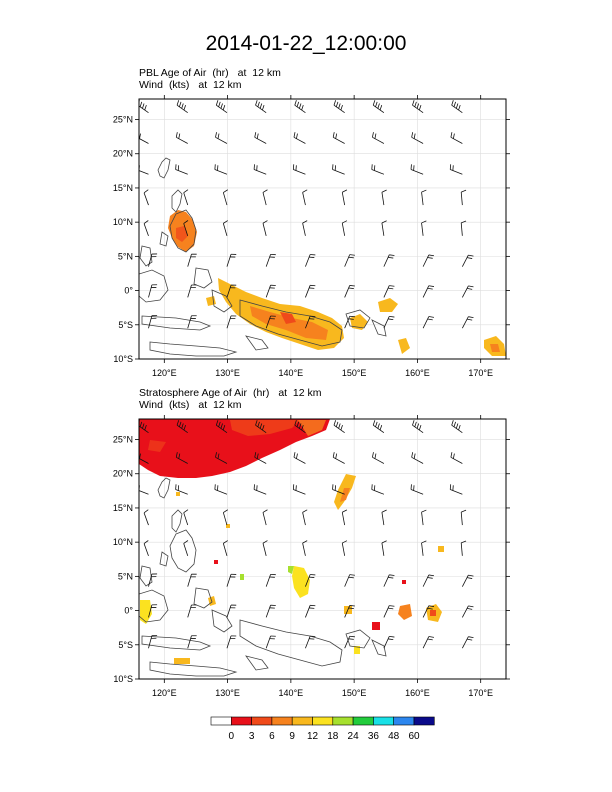 This screenshot has width=612, height=792. I want to click on colorbar-label: 9, so click(292, 736).